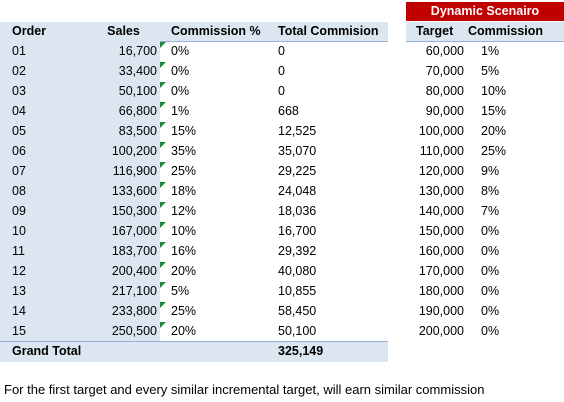 This screenshot has width=564, height=402. I want to click on scenario-cell: 10%, so click(494, 91).